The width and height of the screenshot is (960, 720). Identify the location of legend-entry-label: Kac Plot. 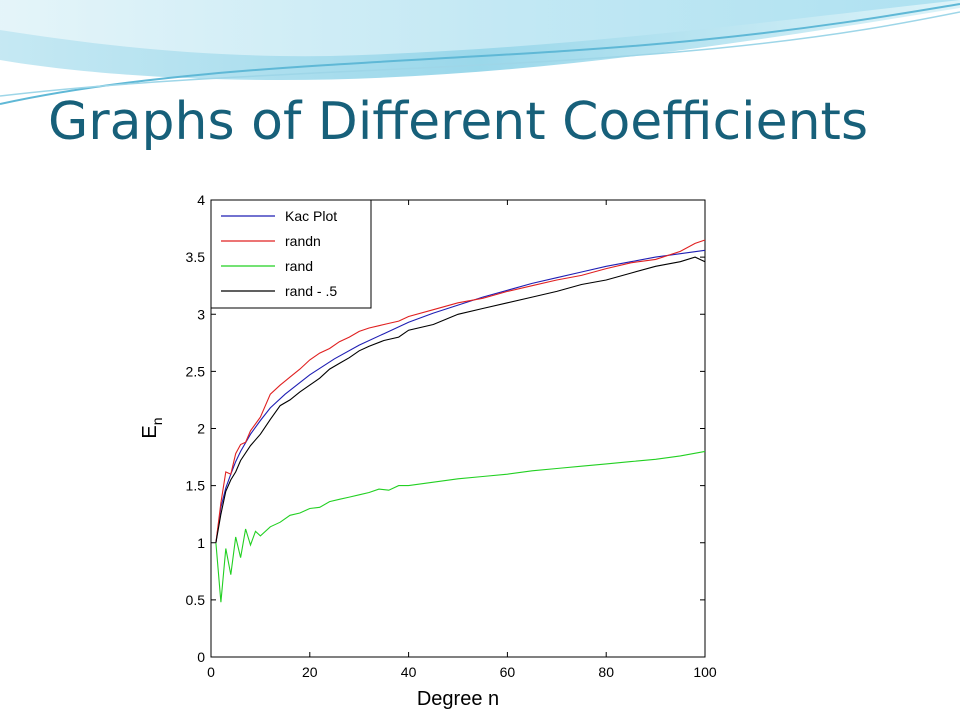
(311, 216).